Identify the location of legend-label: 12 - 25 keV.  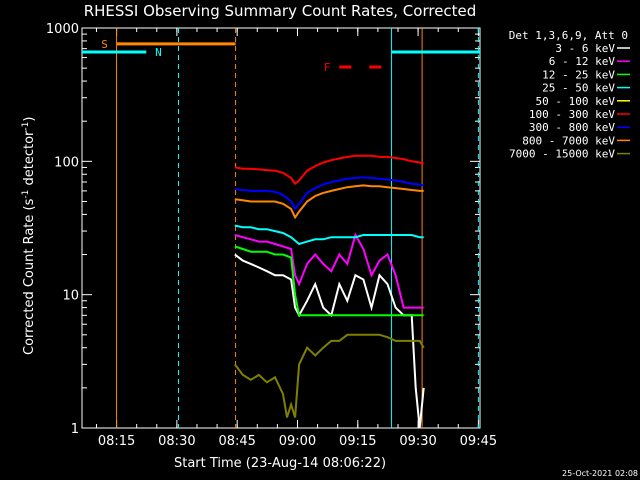
(578, 74).